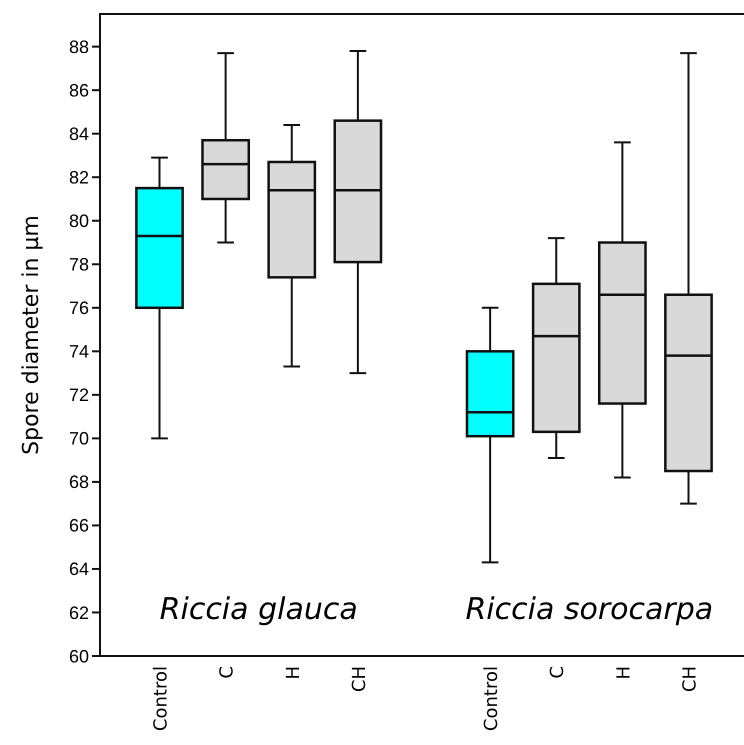 This screenshot has height=745, width=744. Describe the element at coordinates (589, 610) in the screenshot. I see `annotation: Riccia sorocarpa` at that location.